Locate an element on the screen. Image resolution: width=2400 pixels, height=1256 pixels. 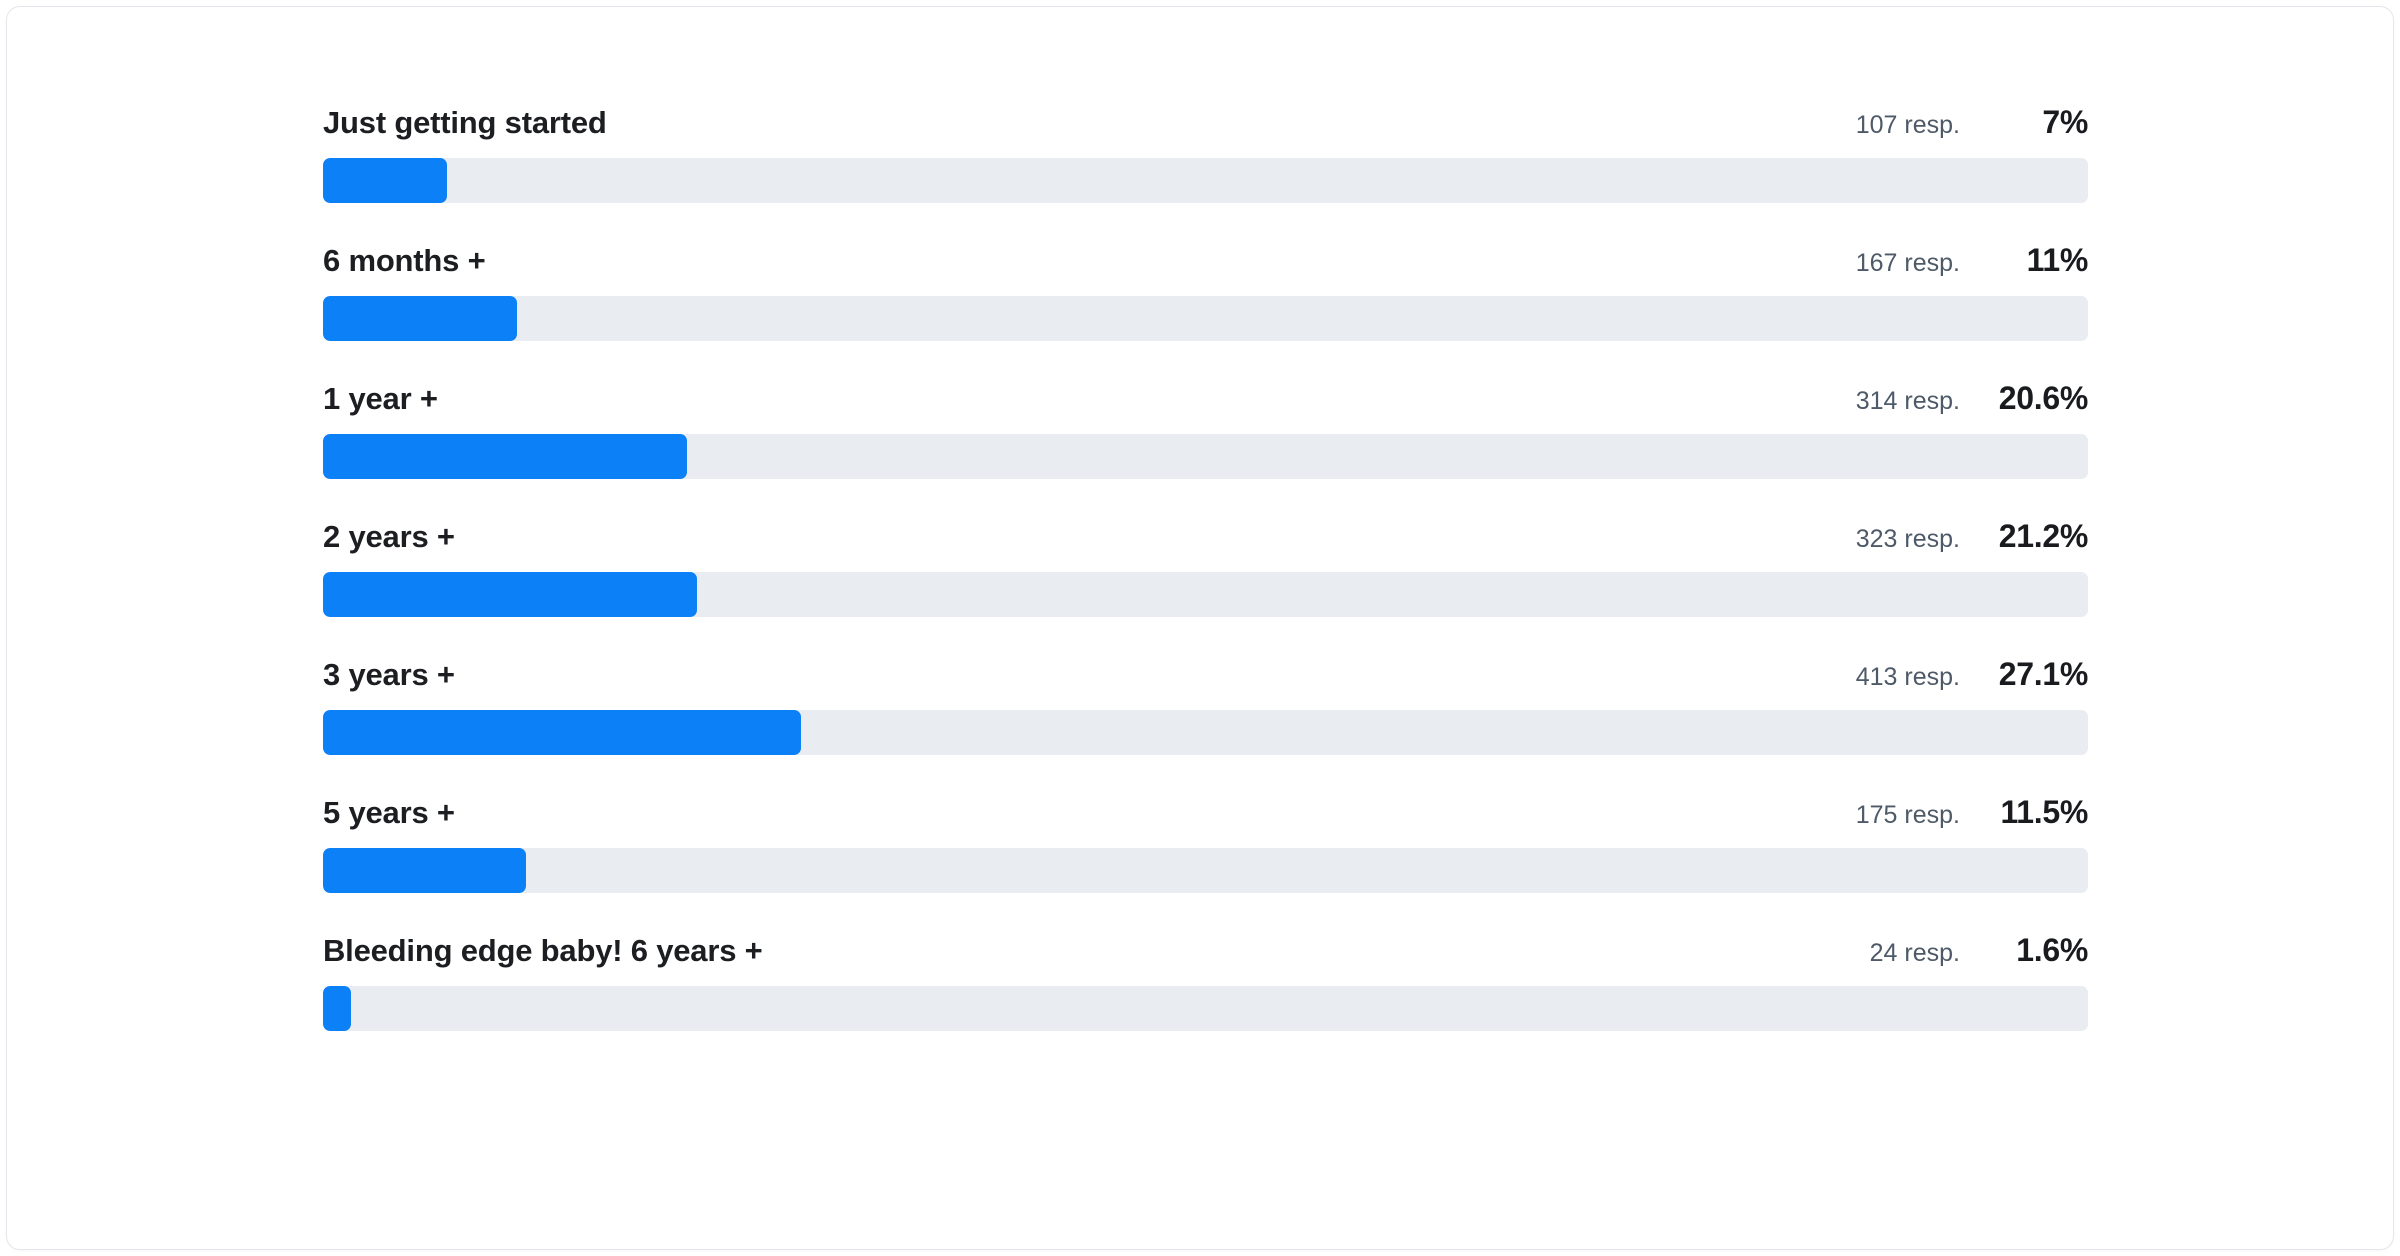
bar-row-label: Bleeding edge baby! 6 years + is located at coordinates (543, 950).